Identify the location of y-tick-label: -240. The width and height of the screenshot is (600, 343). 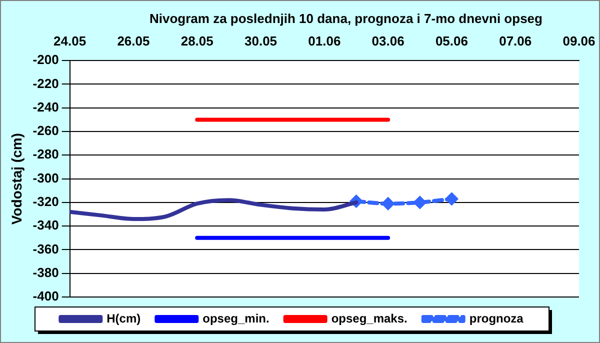
(45, 106).